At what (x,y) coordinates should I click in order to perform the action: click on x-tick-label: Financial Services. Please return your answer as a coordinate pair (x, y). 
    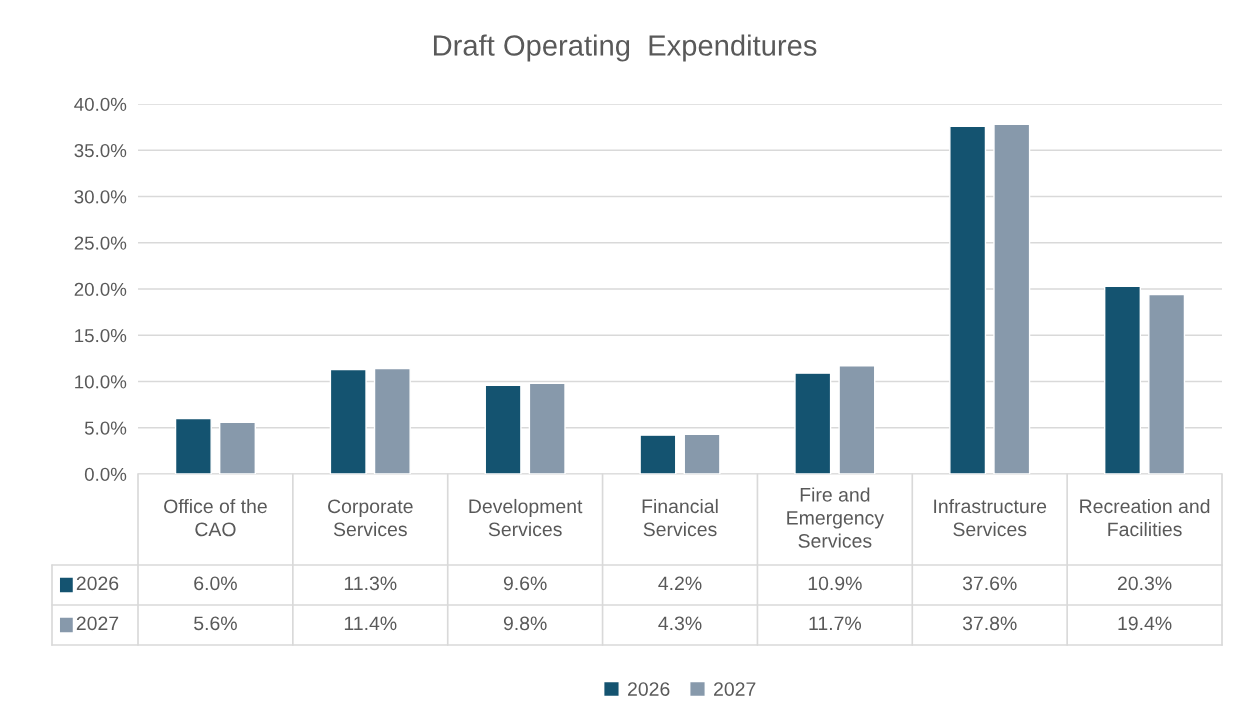
    Looking at the image, I should click on (680, 517).